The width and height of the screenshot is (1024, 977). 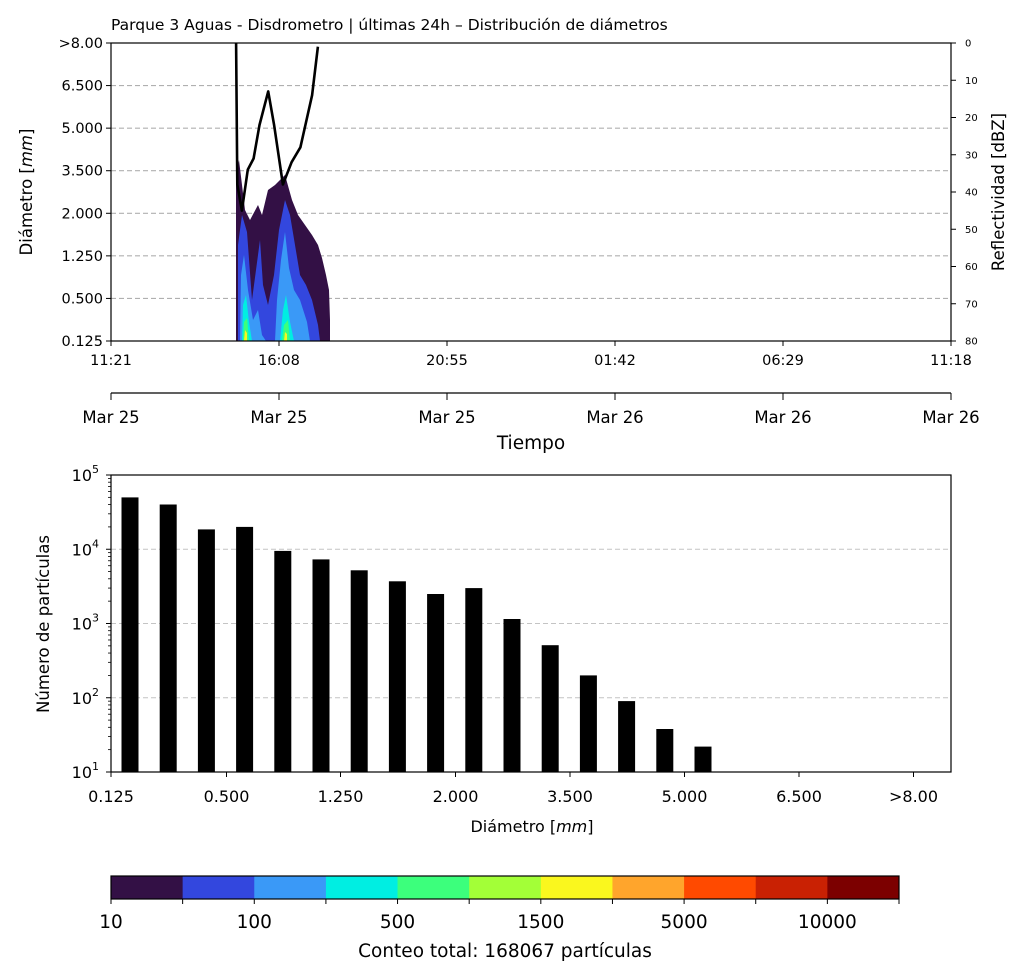 What do you see at coordinates (82, 87) in the screenshot?
I see `heatmap-y-tick-label: 6.500` at bounding box center [82, 87].